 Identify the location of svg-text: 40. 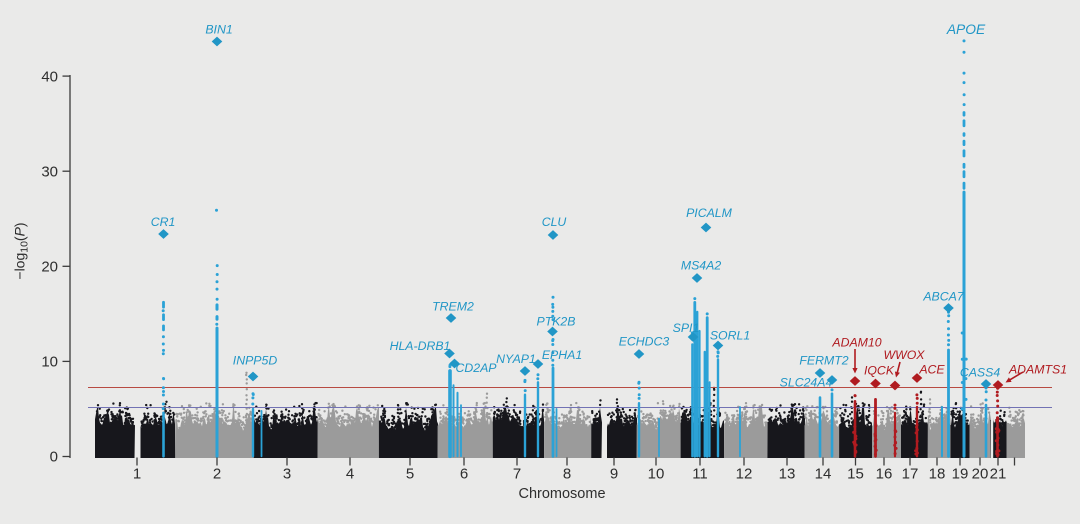
(49, 76).